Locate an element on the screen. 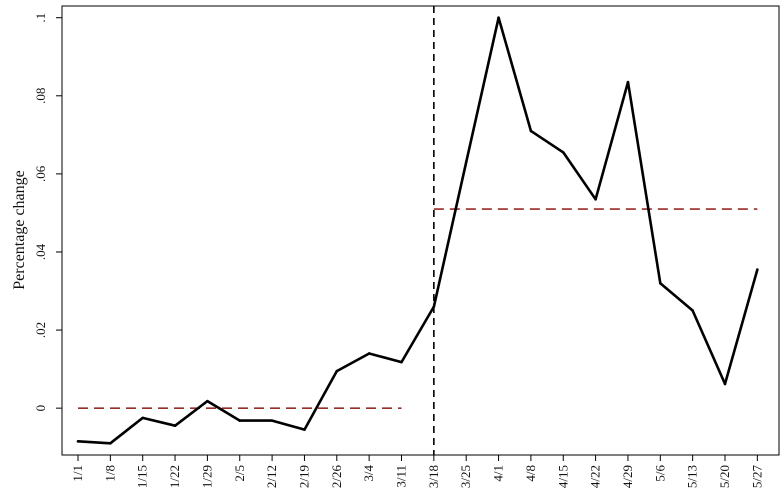 Image resolution: width=782 pixels, height=501 pixels. x-tick-label: 4/22 is located at coordinates (595, 476).